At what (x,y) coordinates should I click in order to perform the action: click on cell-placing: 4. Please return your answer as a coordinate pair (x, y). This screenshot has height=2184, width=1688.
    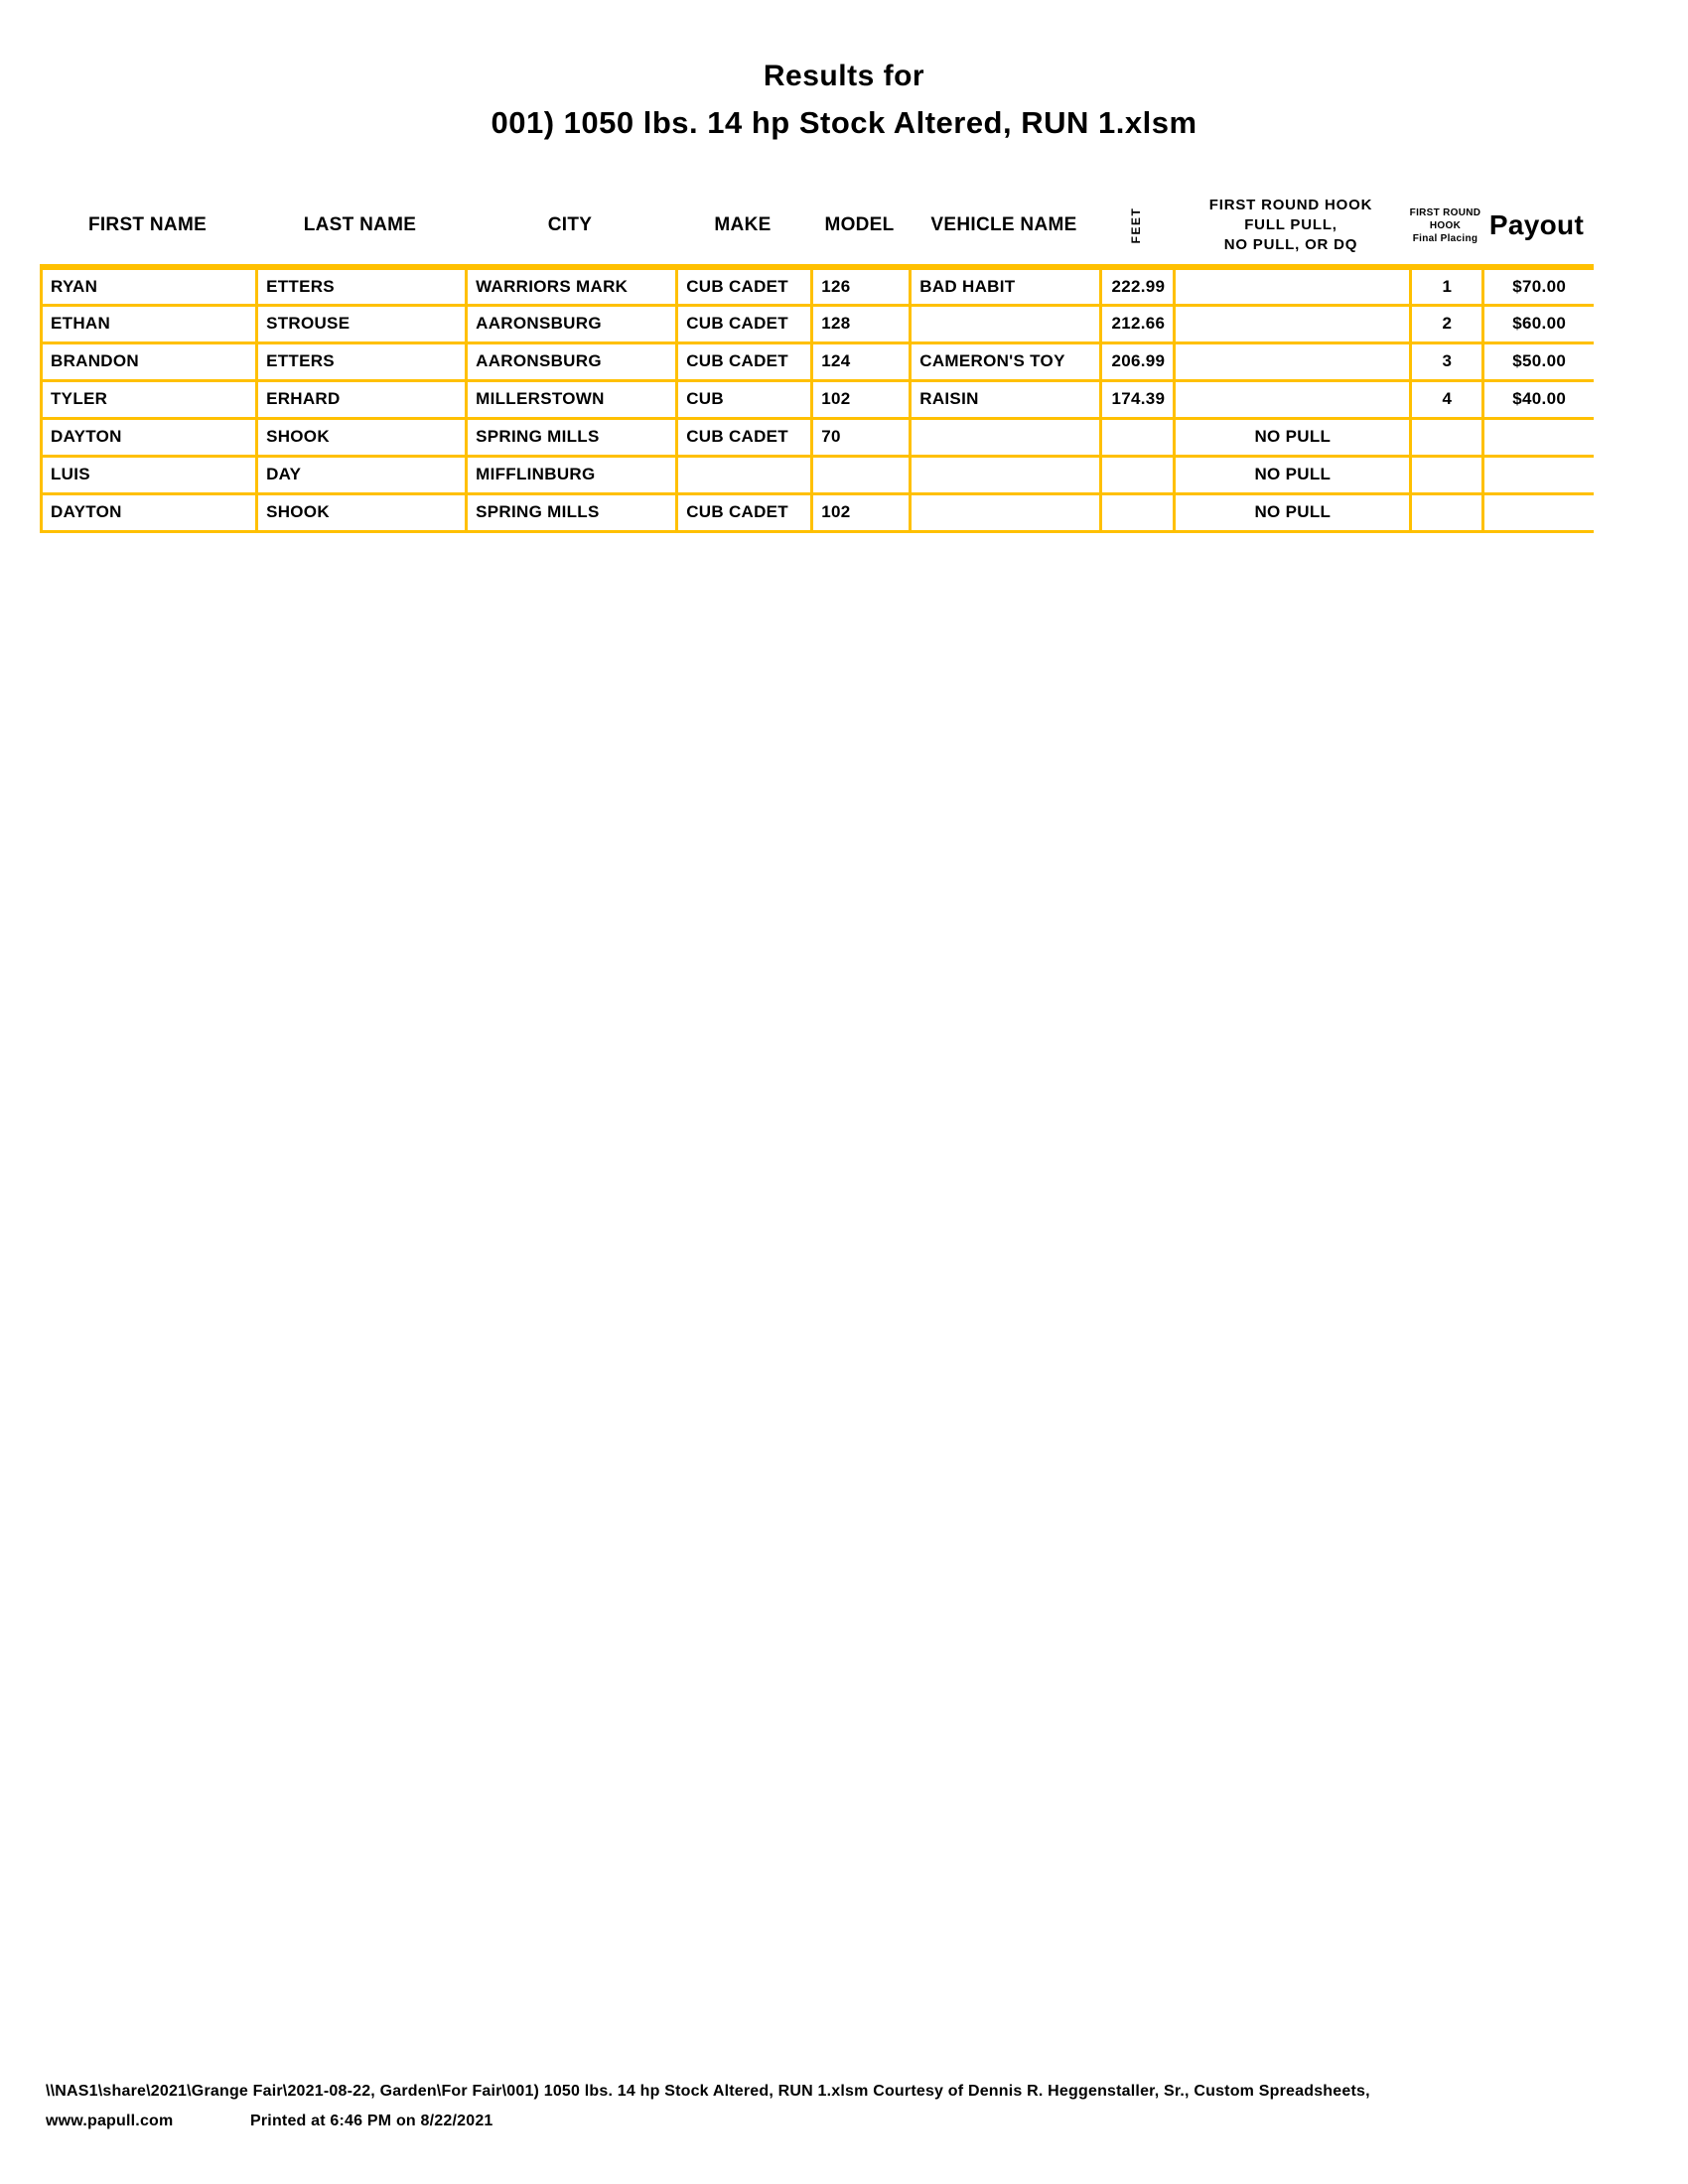
    Looking at the image, I should click on (1447, 399).